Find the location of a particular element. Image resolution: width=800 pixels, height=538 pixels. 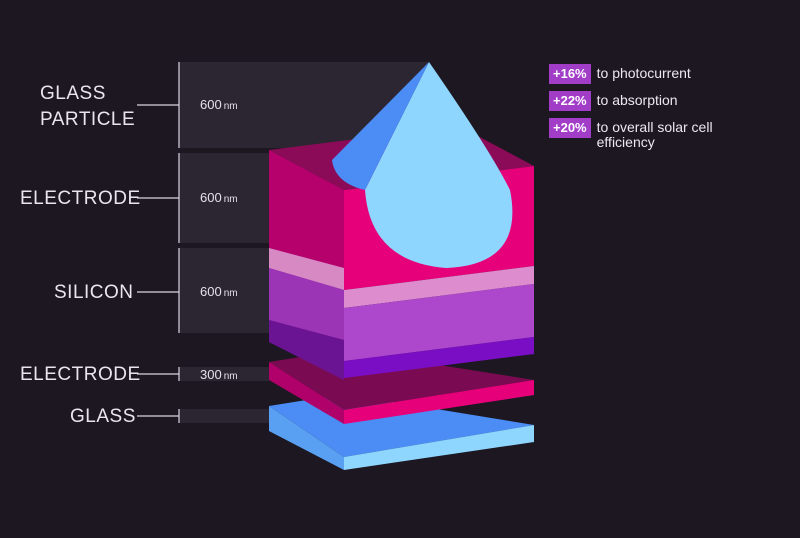

electrode-bottom-thickness-panel is located at coordinates (224, 374).